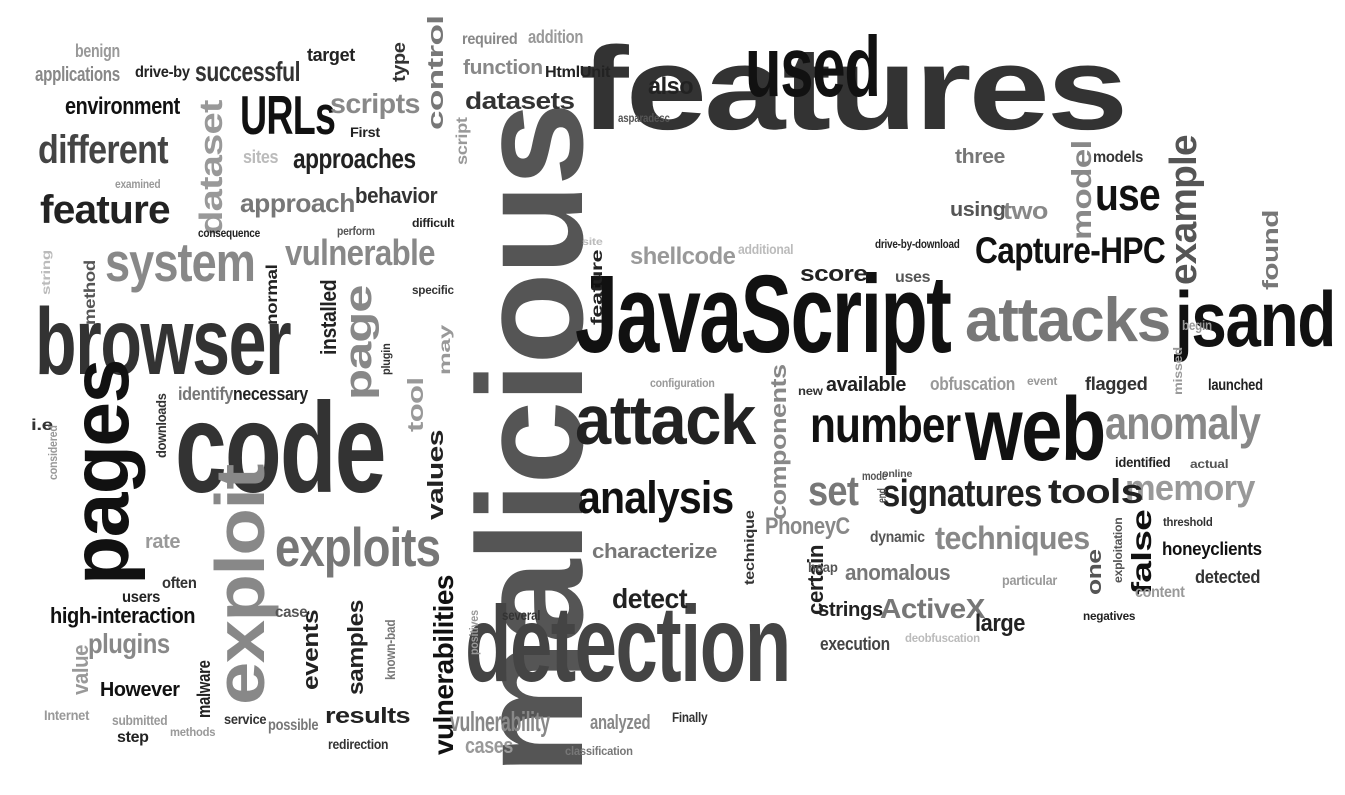 The image size is (1345, 795). I want to click on word-malware: malware, so click(204, 689).